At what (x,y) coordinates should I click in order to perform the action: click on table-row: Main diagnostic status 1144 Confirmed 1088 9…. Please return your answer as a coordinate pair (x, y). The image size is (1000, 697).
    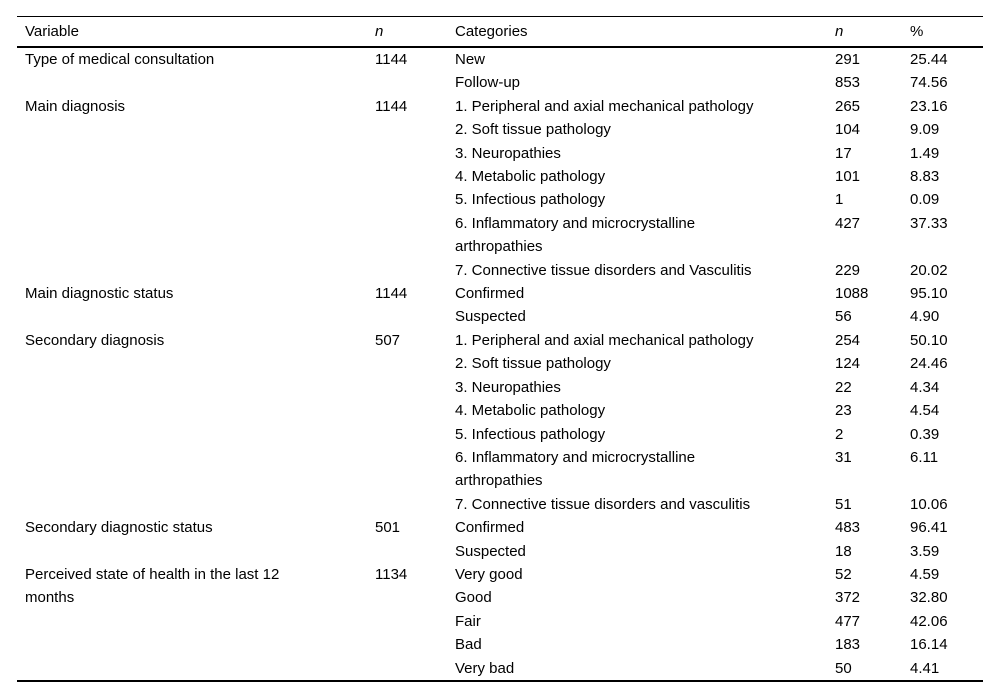
    Looking at the image, I should click on (500, 293).